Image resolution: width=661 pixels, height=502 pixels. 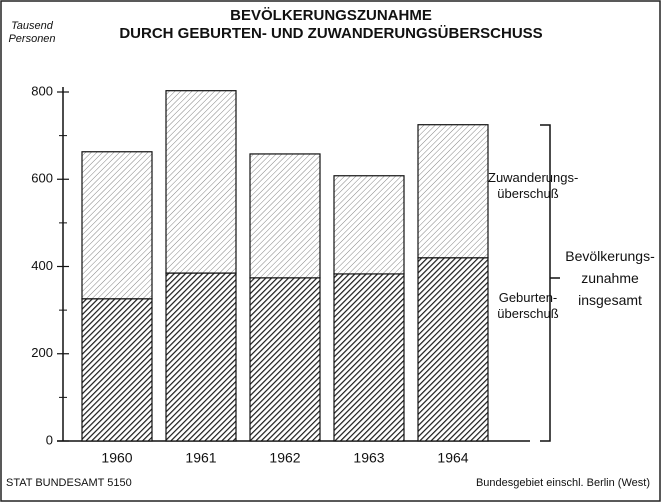 What do you see at coordinates (42, 265) in the screenshot?
I see `y-tick-label: 400` at bounding box center [42, 265].